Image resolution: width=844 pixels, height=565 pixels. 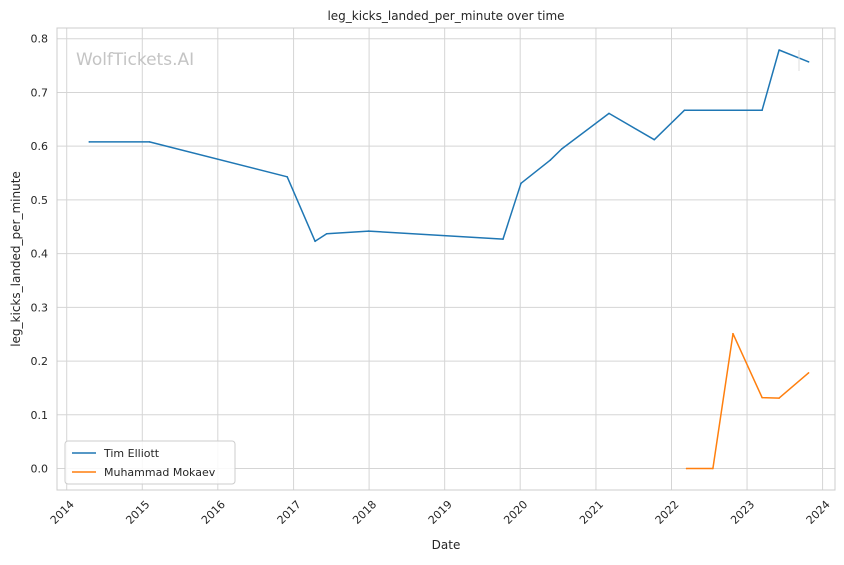 I want to click on y-tick-label-0-5: 0.5, so click(x=40, y=200).